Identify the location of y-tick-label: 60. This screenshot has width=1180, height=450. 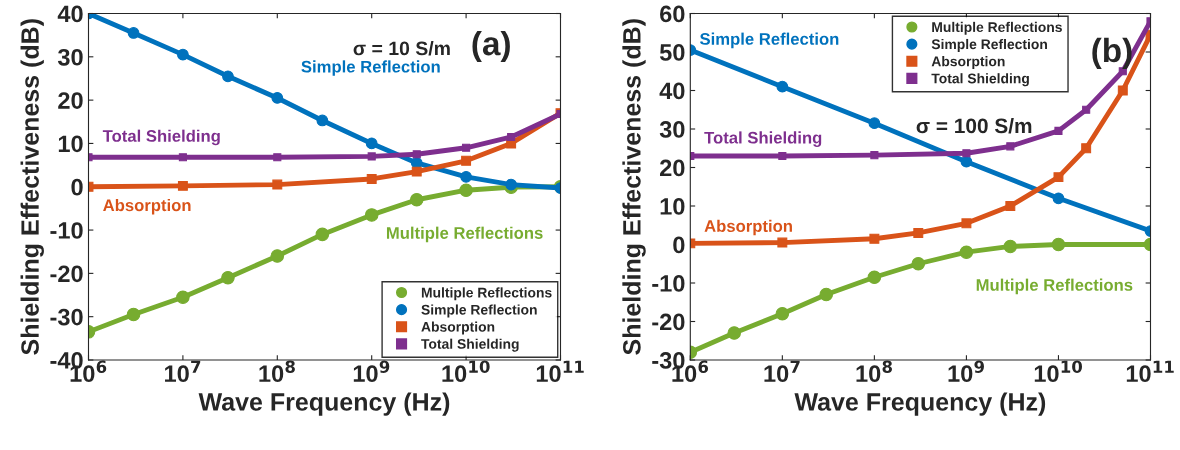
(672, 14).